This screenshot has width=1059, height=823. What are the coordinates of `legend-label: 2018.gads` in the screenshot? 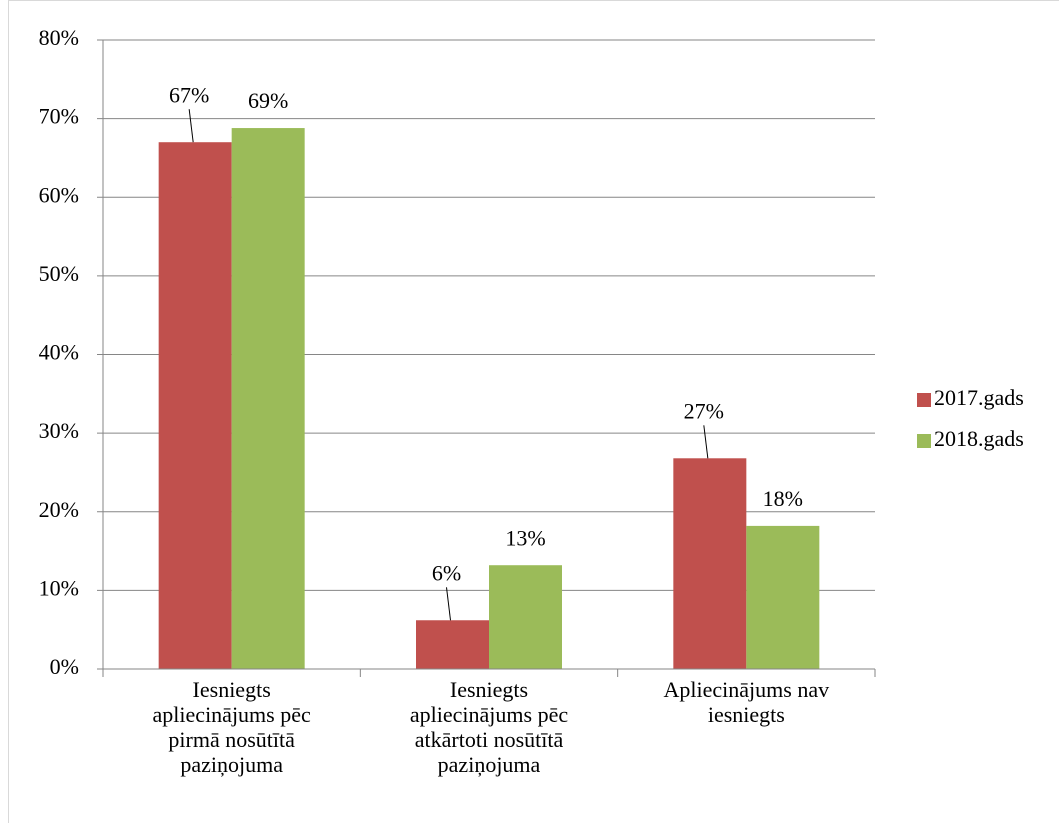 It's located at (979, 438).